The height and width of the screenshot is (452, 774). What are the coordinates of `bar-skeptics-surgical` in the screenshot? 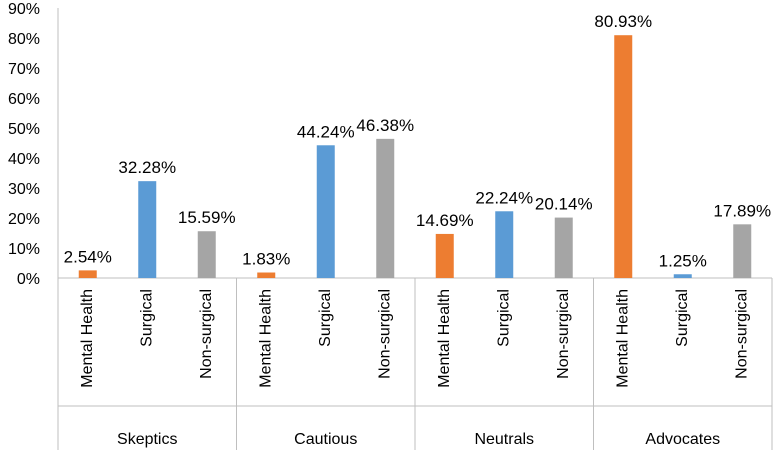 It's located at (147, 229).